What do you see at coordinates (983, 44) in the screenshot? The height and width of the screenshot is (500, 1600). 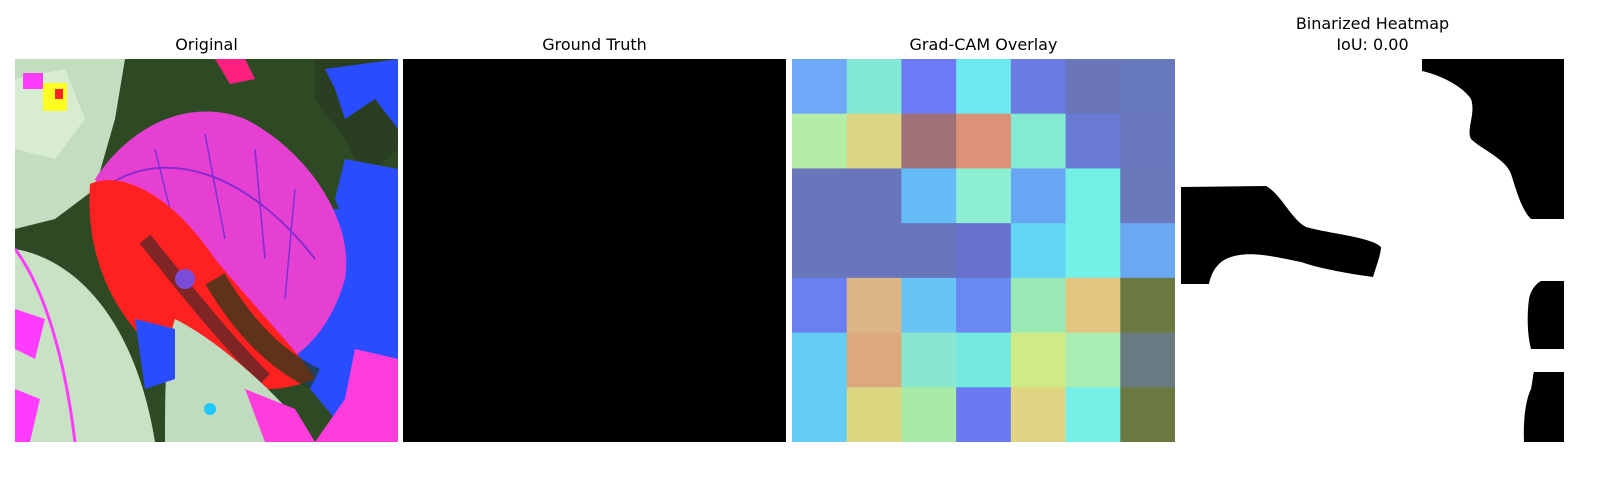 I see `gradcam-title: Grad-CAM Overlay` at bounding box center [983, 44].